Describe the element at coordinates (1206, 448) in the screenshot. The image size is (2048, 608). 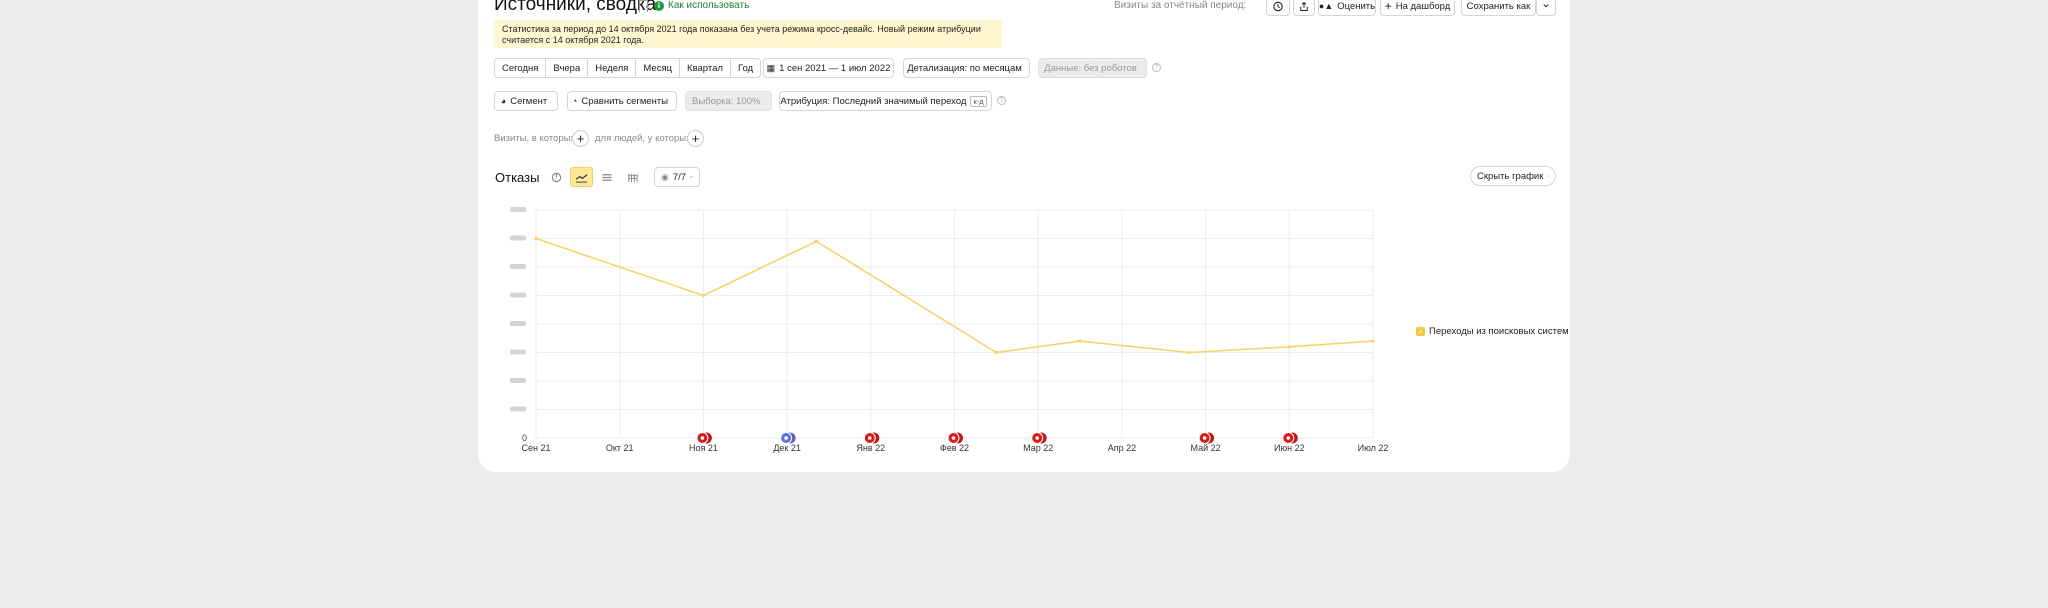
I see `x-tick-label: Май 22` at that location.